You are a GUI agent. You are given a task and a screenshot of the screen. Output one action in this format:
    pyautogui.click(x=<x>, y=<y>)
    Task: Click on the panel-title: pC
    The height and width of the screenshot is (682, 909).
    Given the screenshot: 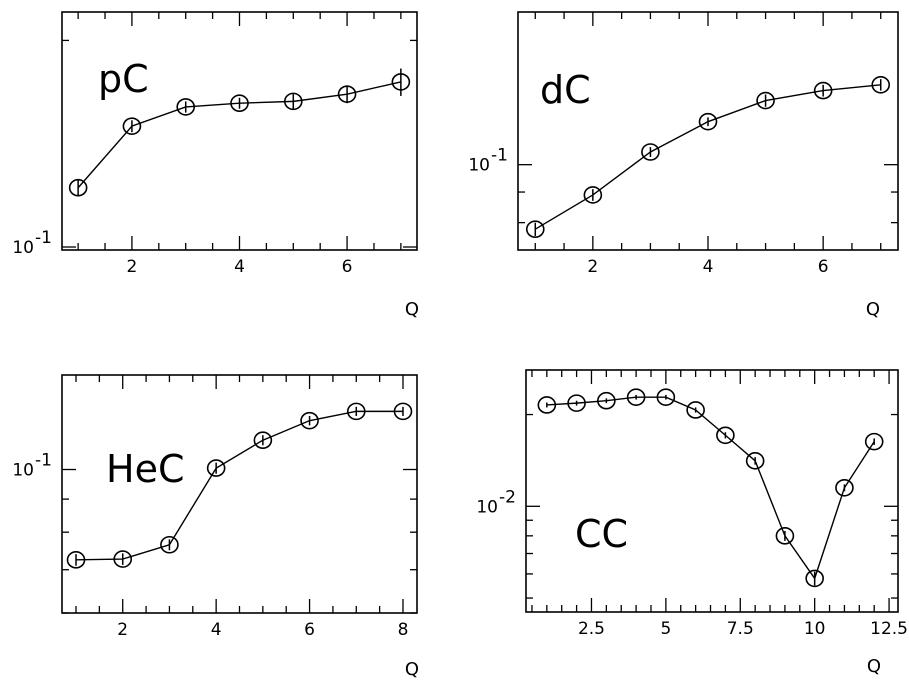 What is the action you would take?
    pyautogui.click(x=123, y=79)
    